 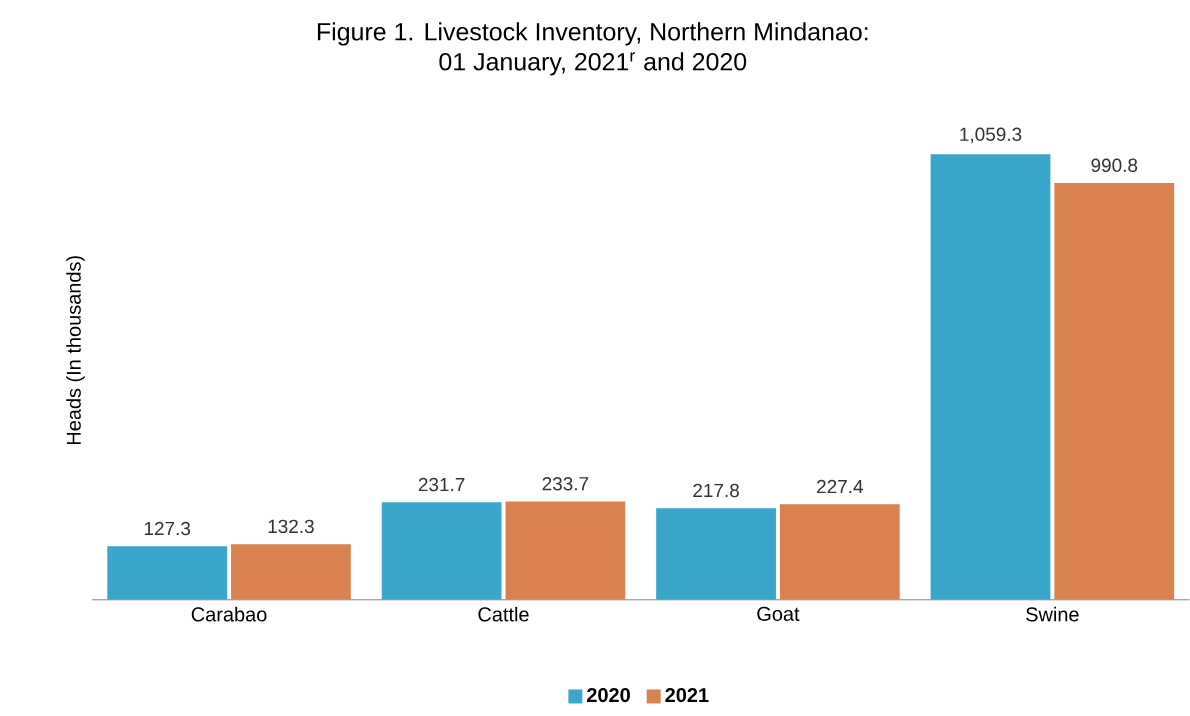 What do you see at coordinates (608, 695) in the screenshot?
I see `legend-label: 2020` at bounding box center [608, 695].